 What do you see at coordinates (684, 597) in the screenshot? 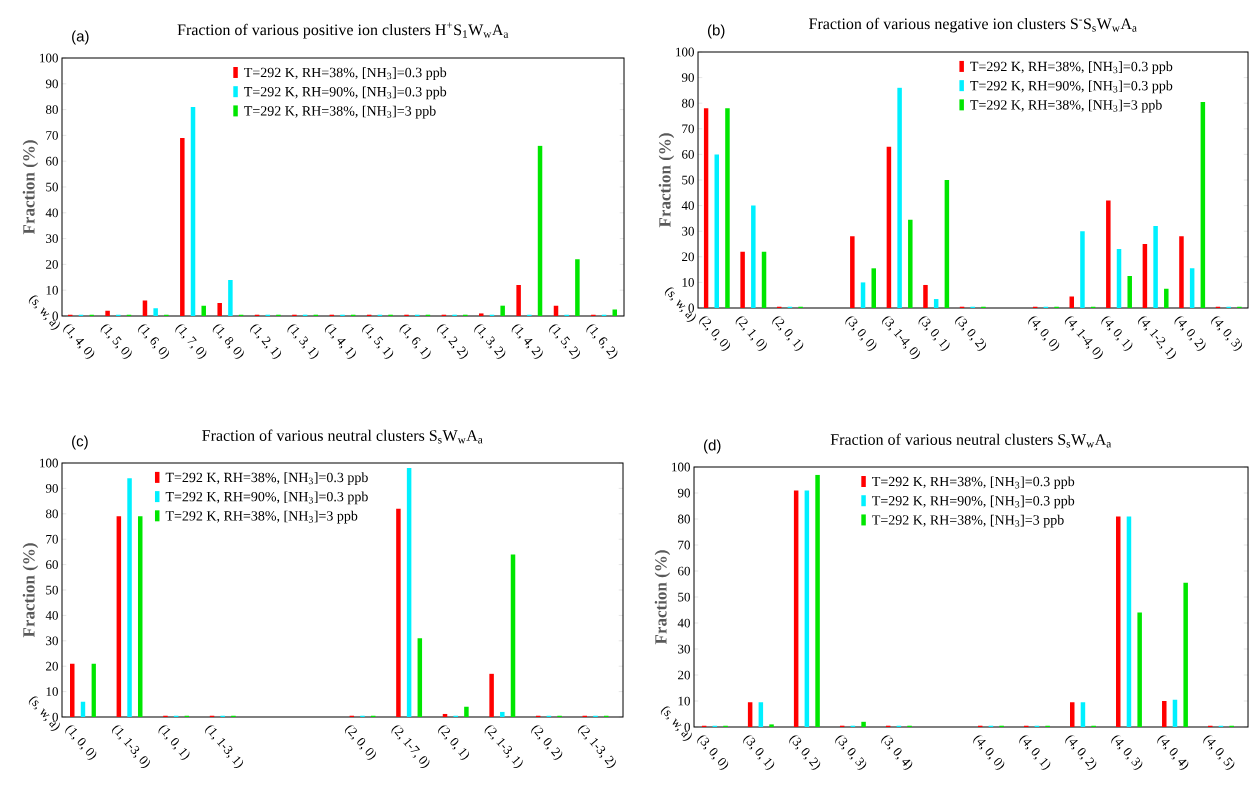
I see `y-tick-label: 50` at bounding box center [684, 597].